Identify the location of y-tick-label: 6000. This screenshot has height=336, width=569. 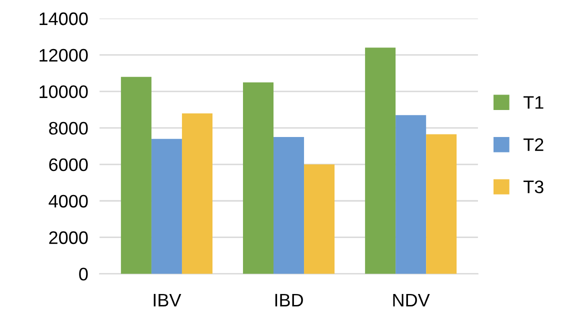
(68, 165).